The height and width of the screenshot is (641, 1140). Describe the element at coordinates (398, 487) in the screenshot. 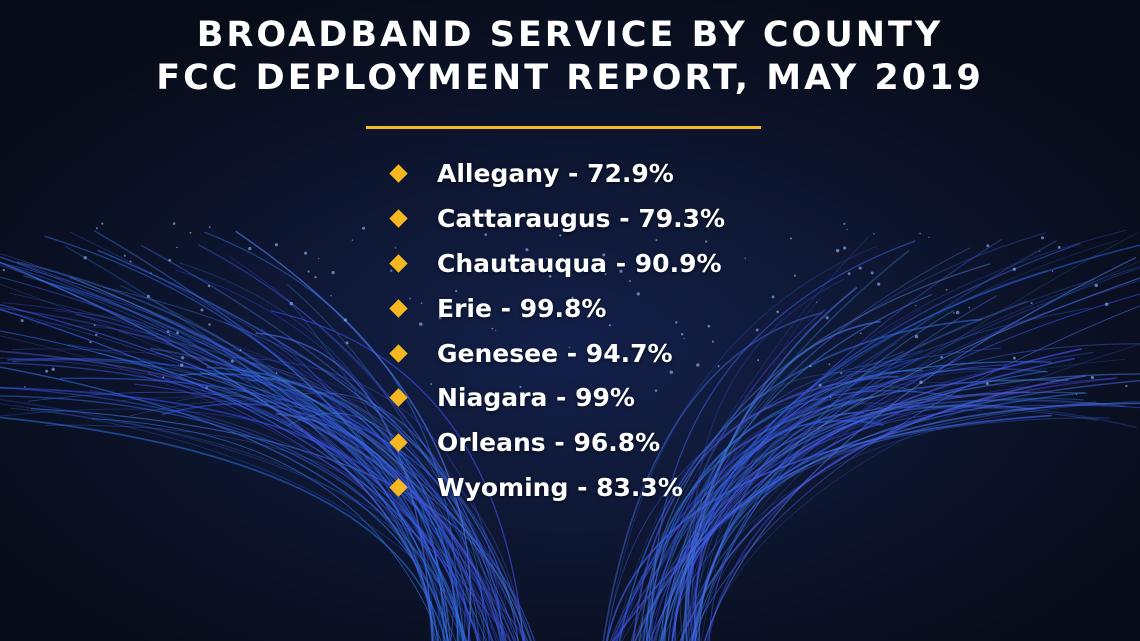

I see `bullet-diamond` at that location.